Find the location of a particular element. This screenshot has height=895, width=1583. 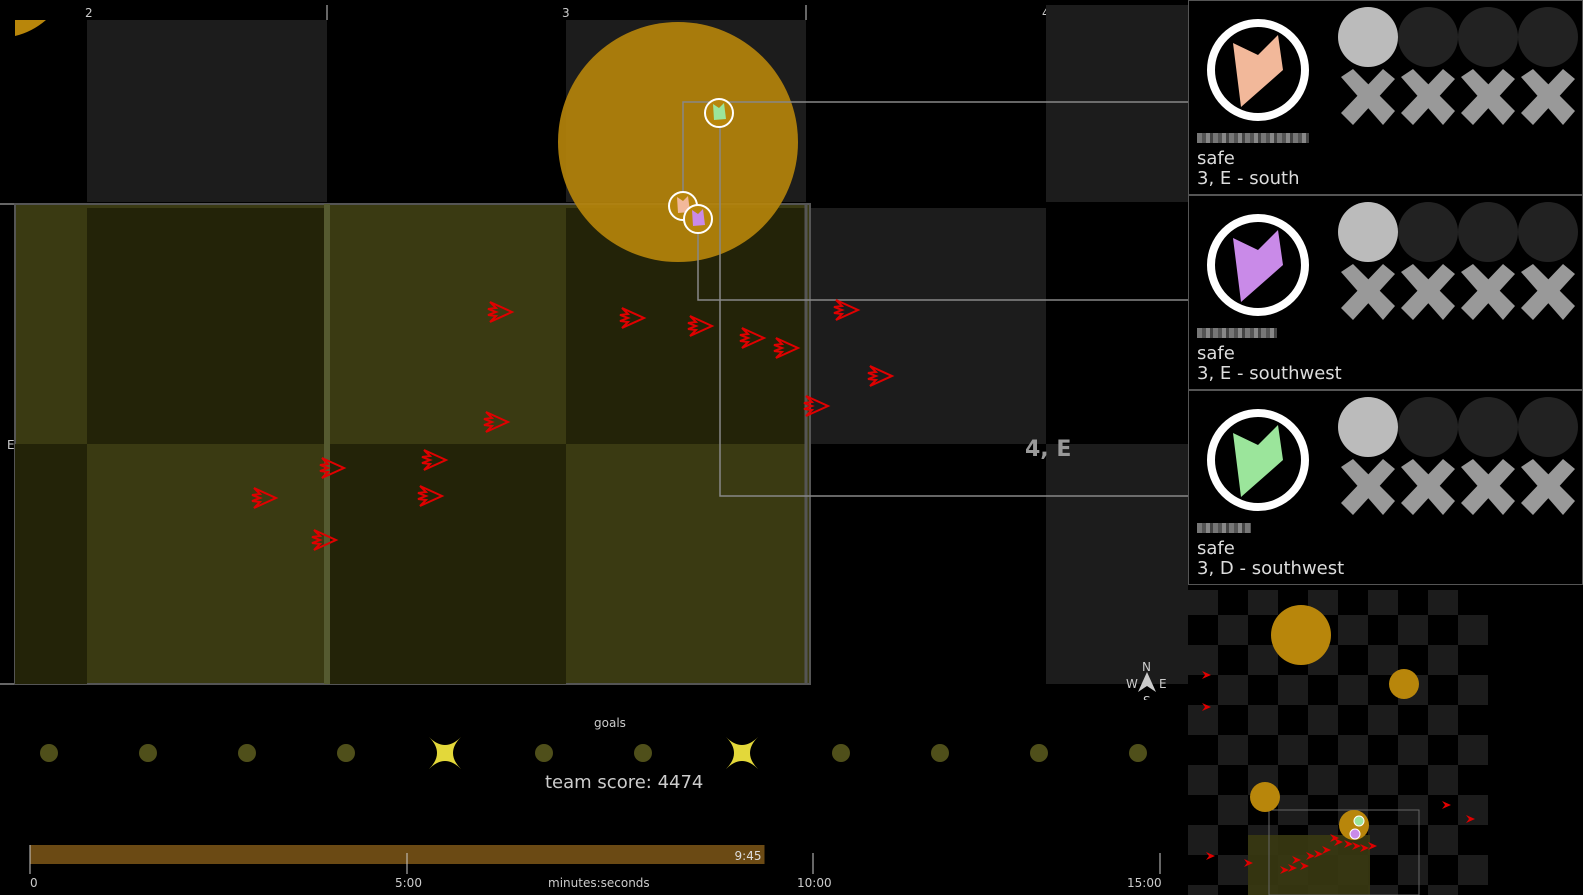

column-label-3: 3 is located at coordinates (566, 13).